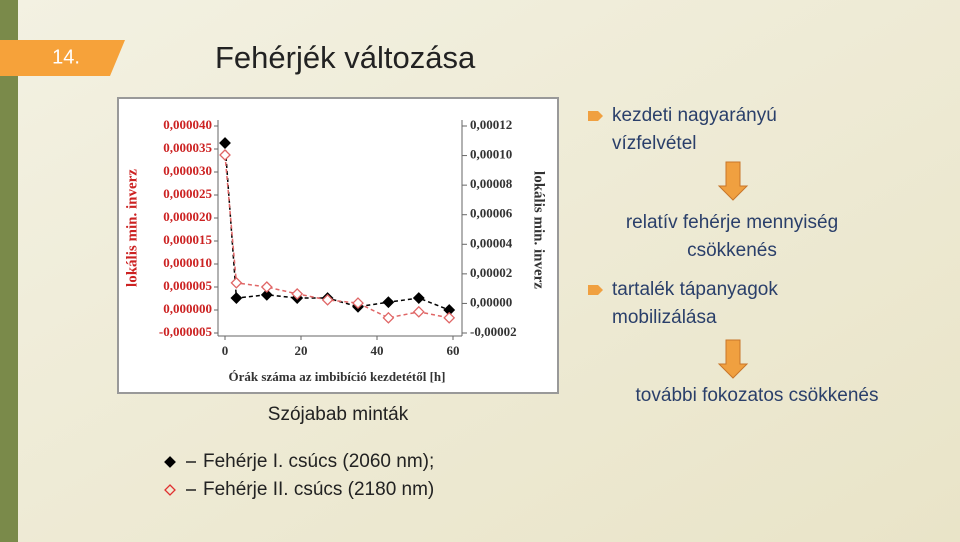 The height and width of the screenshot is (542, 960). I want to click on y2-tick-label: 0,00004, so click(491, 242).